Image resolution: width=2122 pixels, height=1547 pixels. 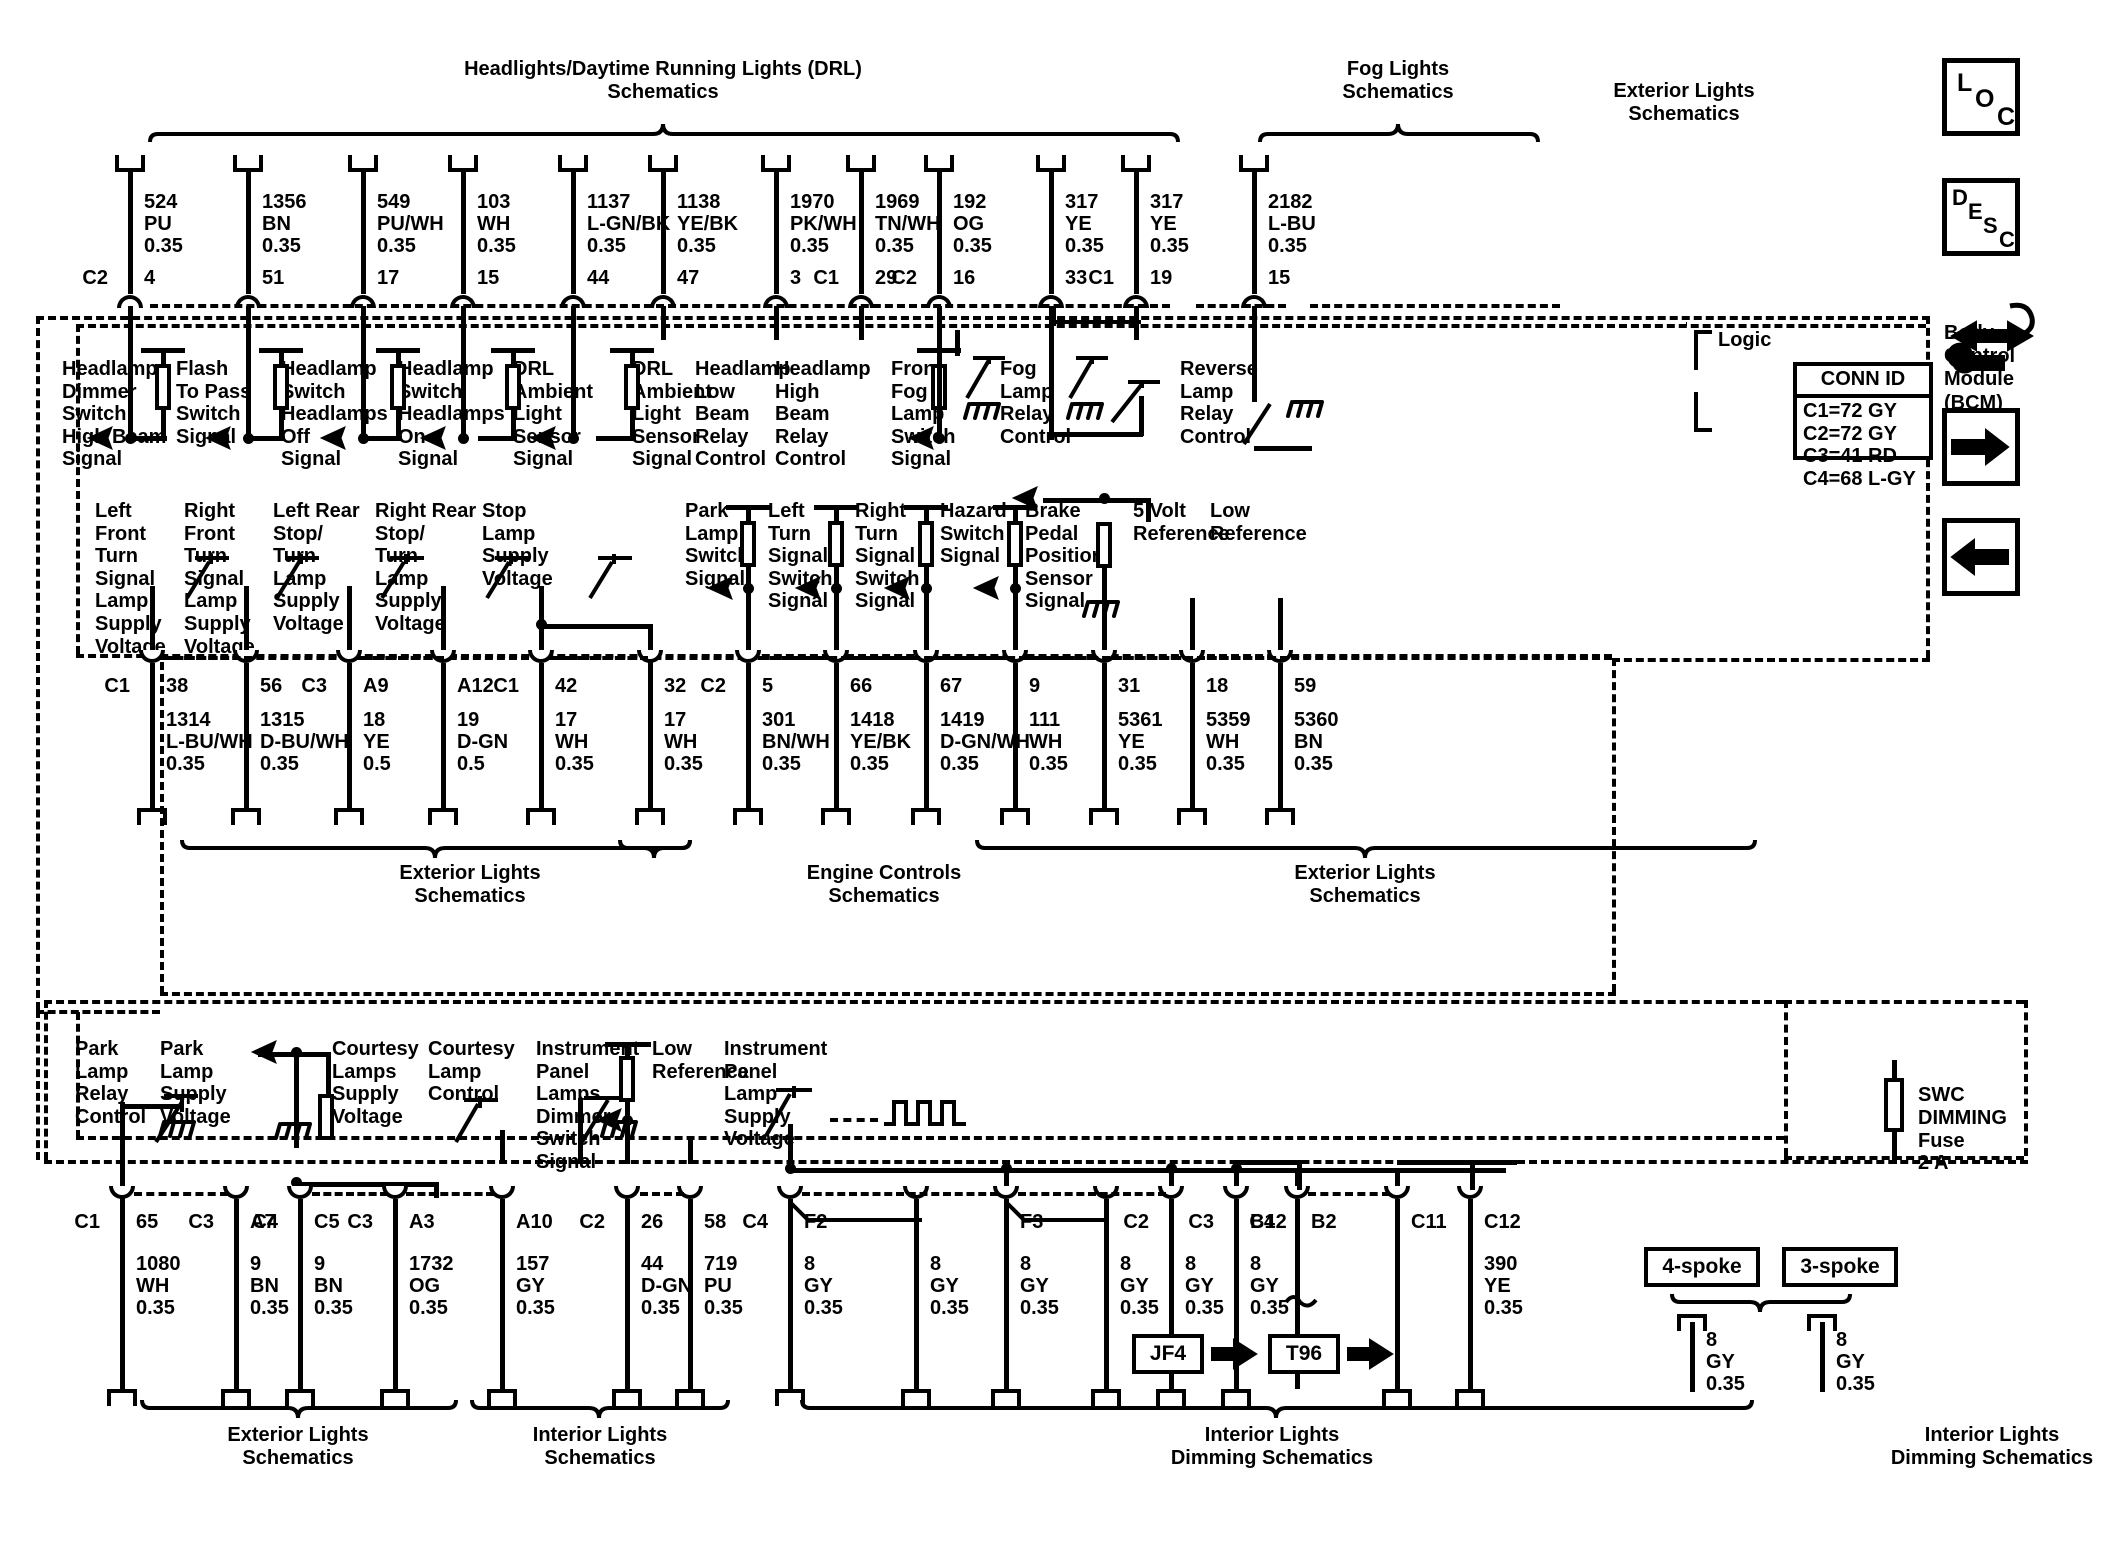 I want to click on bottom-group-title-1: Interior Lights Schematics, so click(x=600, y=1446).